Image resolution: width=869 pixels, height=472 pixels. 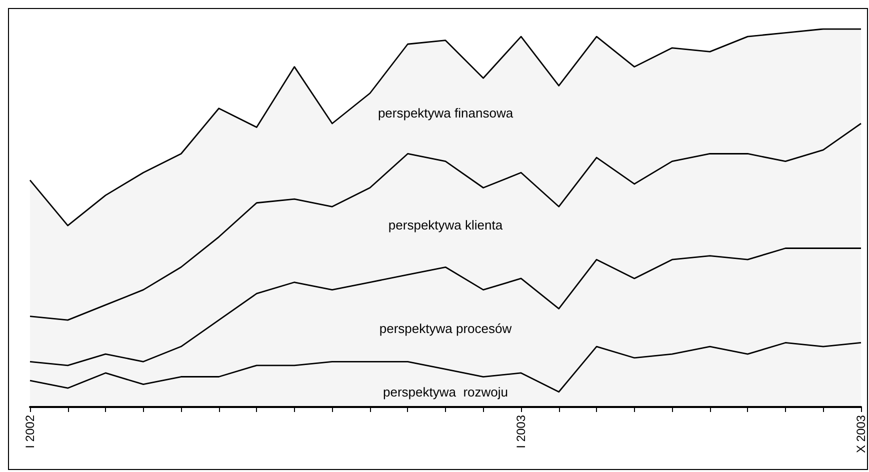 What do you see at coordinates (445, 392) in the screenshot?
I see `series-label: perspektywa rozwoju` at bounding box center [445, 392].